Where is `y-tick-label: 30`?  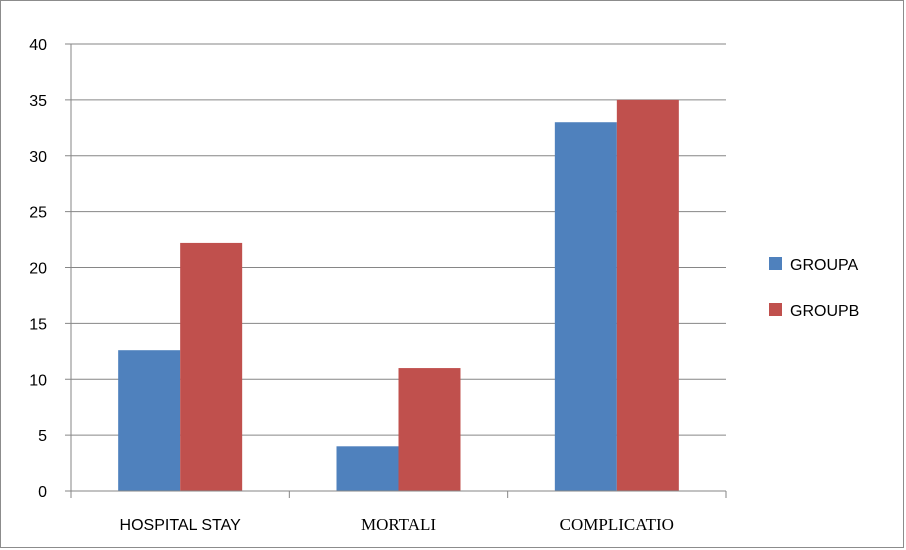
y-tick-label: 30 is located at coordinates (38, 157).